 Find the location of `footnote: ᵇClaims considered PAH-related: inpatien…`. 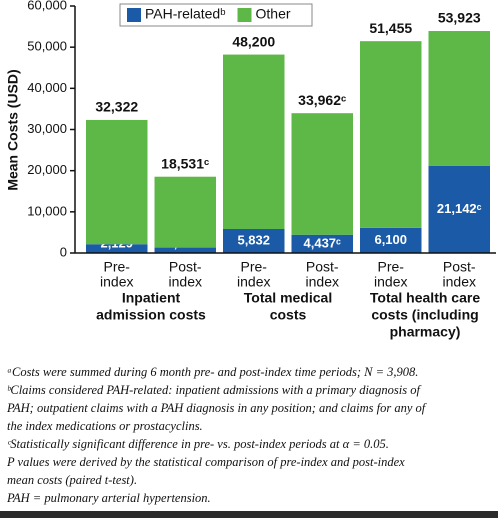

footnote: ᵇClaims considered PAH-related: inpatien… is located at coordinates (214, 390).